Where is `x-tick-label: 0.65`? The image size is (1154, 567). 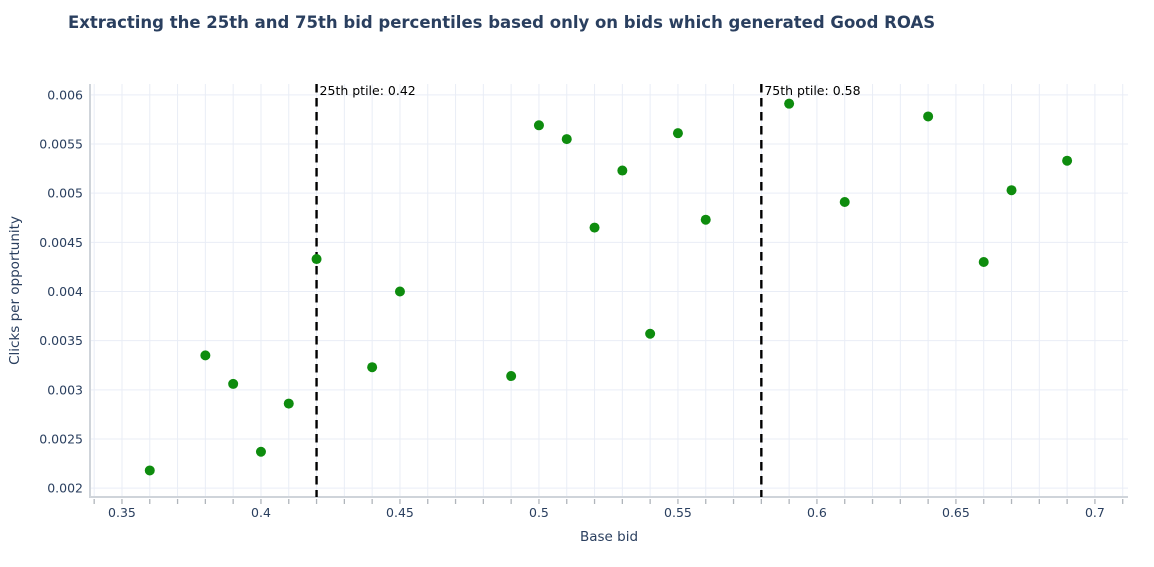 x-tick-label: 0.65 is located at coordinates (956, 512).